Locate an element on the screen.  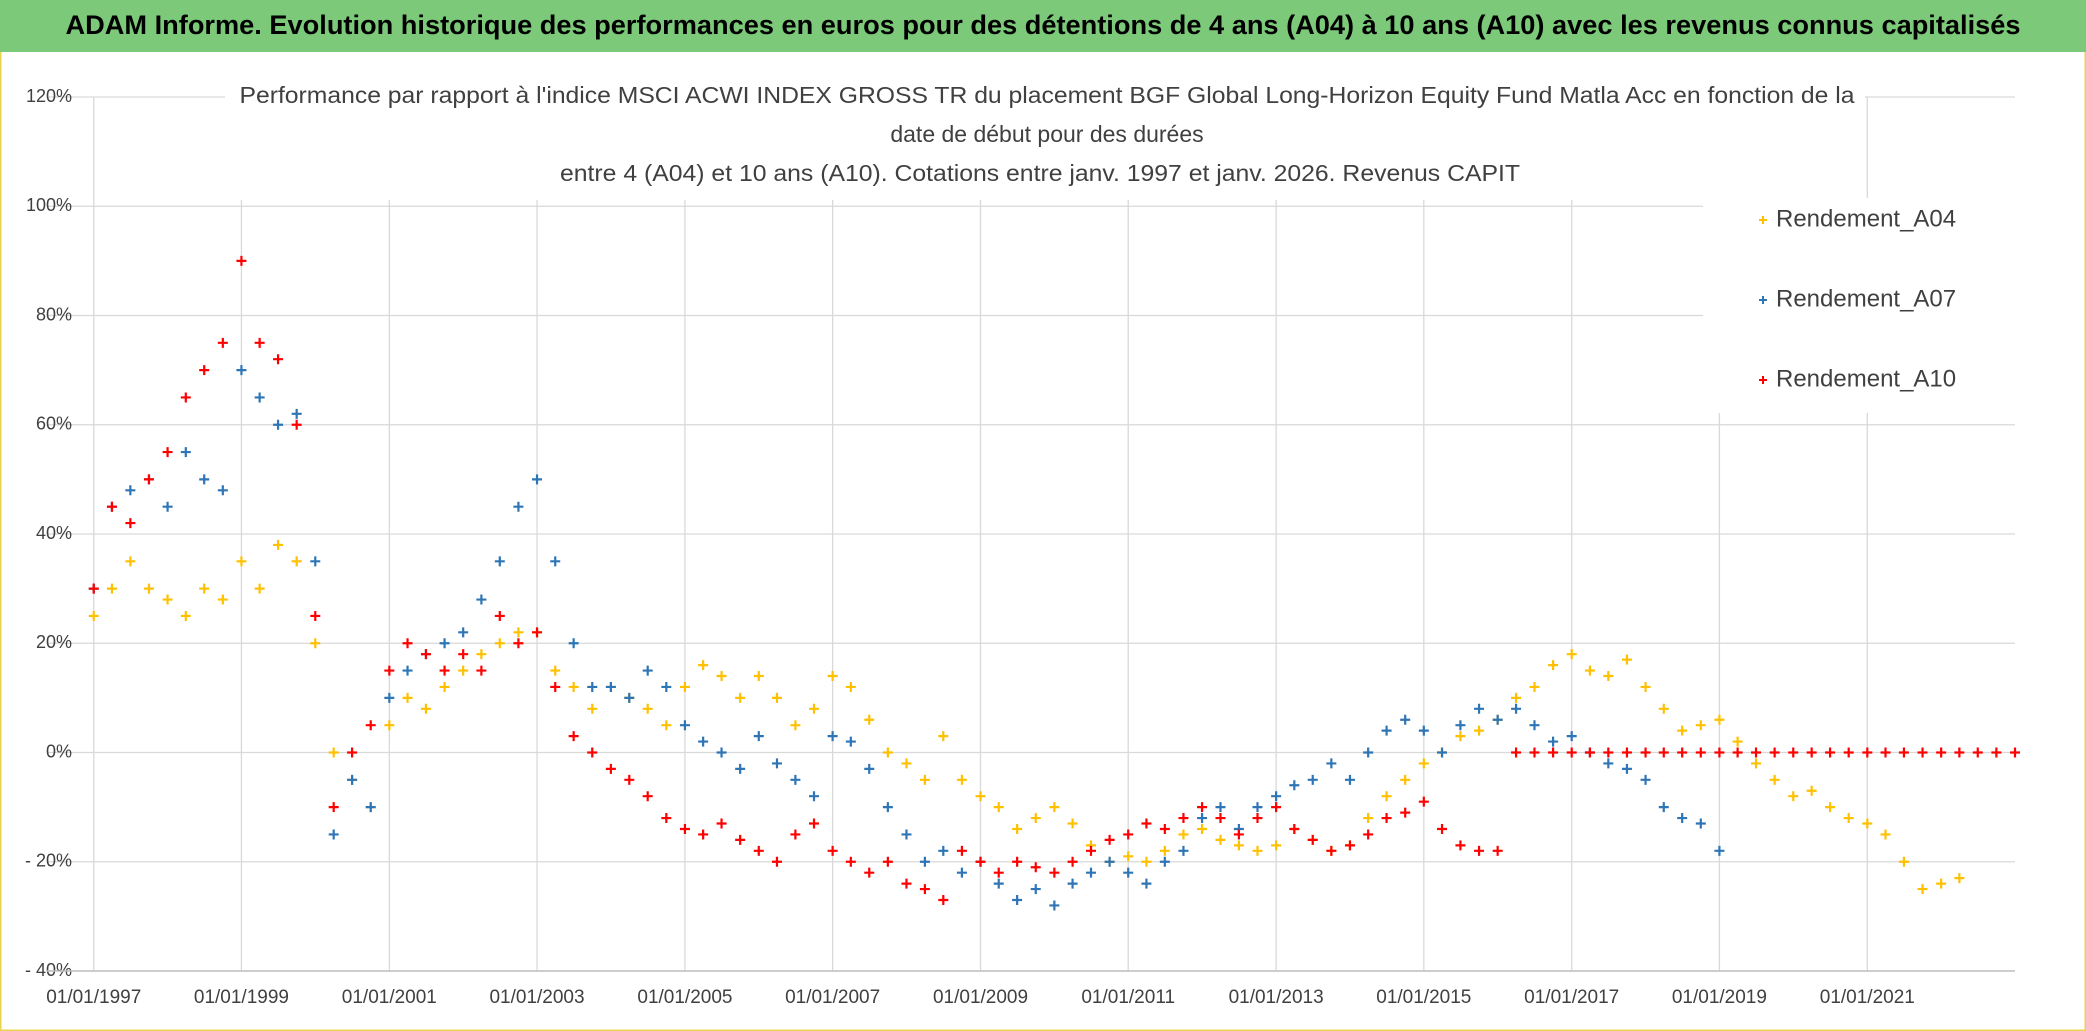
x-tick-label: 01/01/2003 is located at coordinates (536, 997).